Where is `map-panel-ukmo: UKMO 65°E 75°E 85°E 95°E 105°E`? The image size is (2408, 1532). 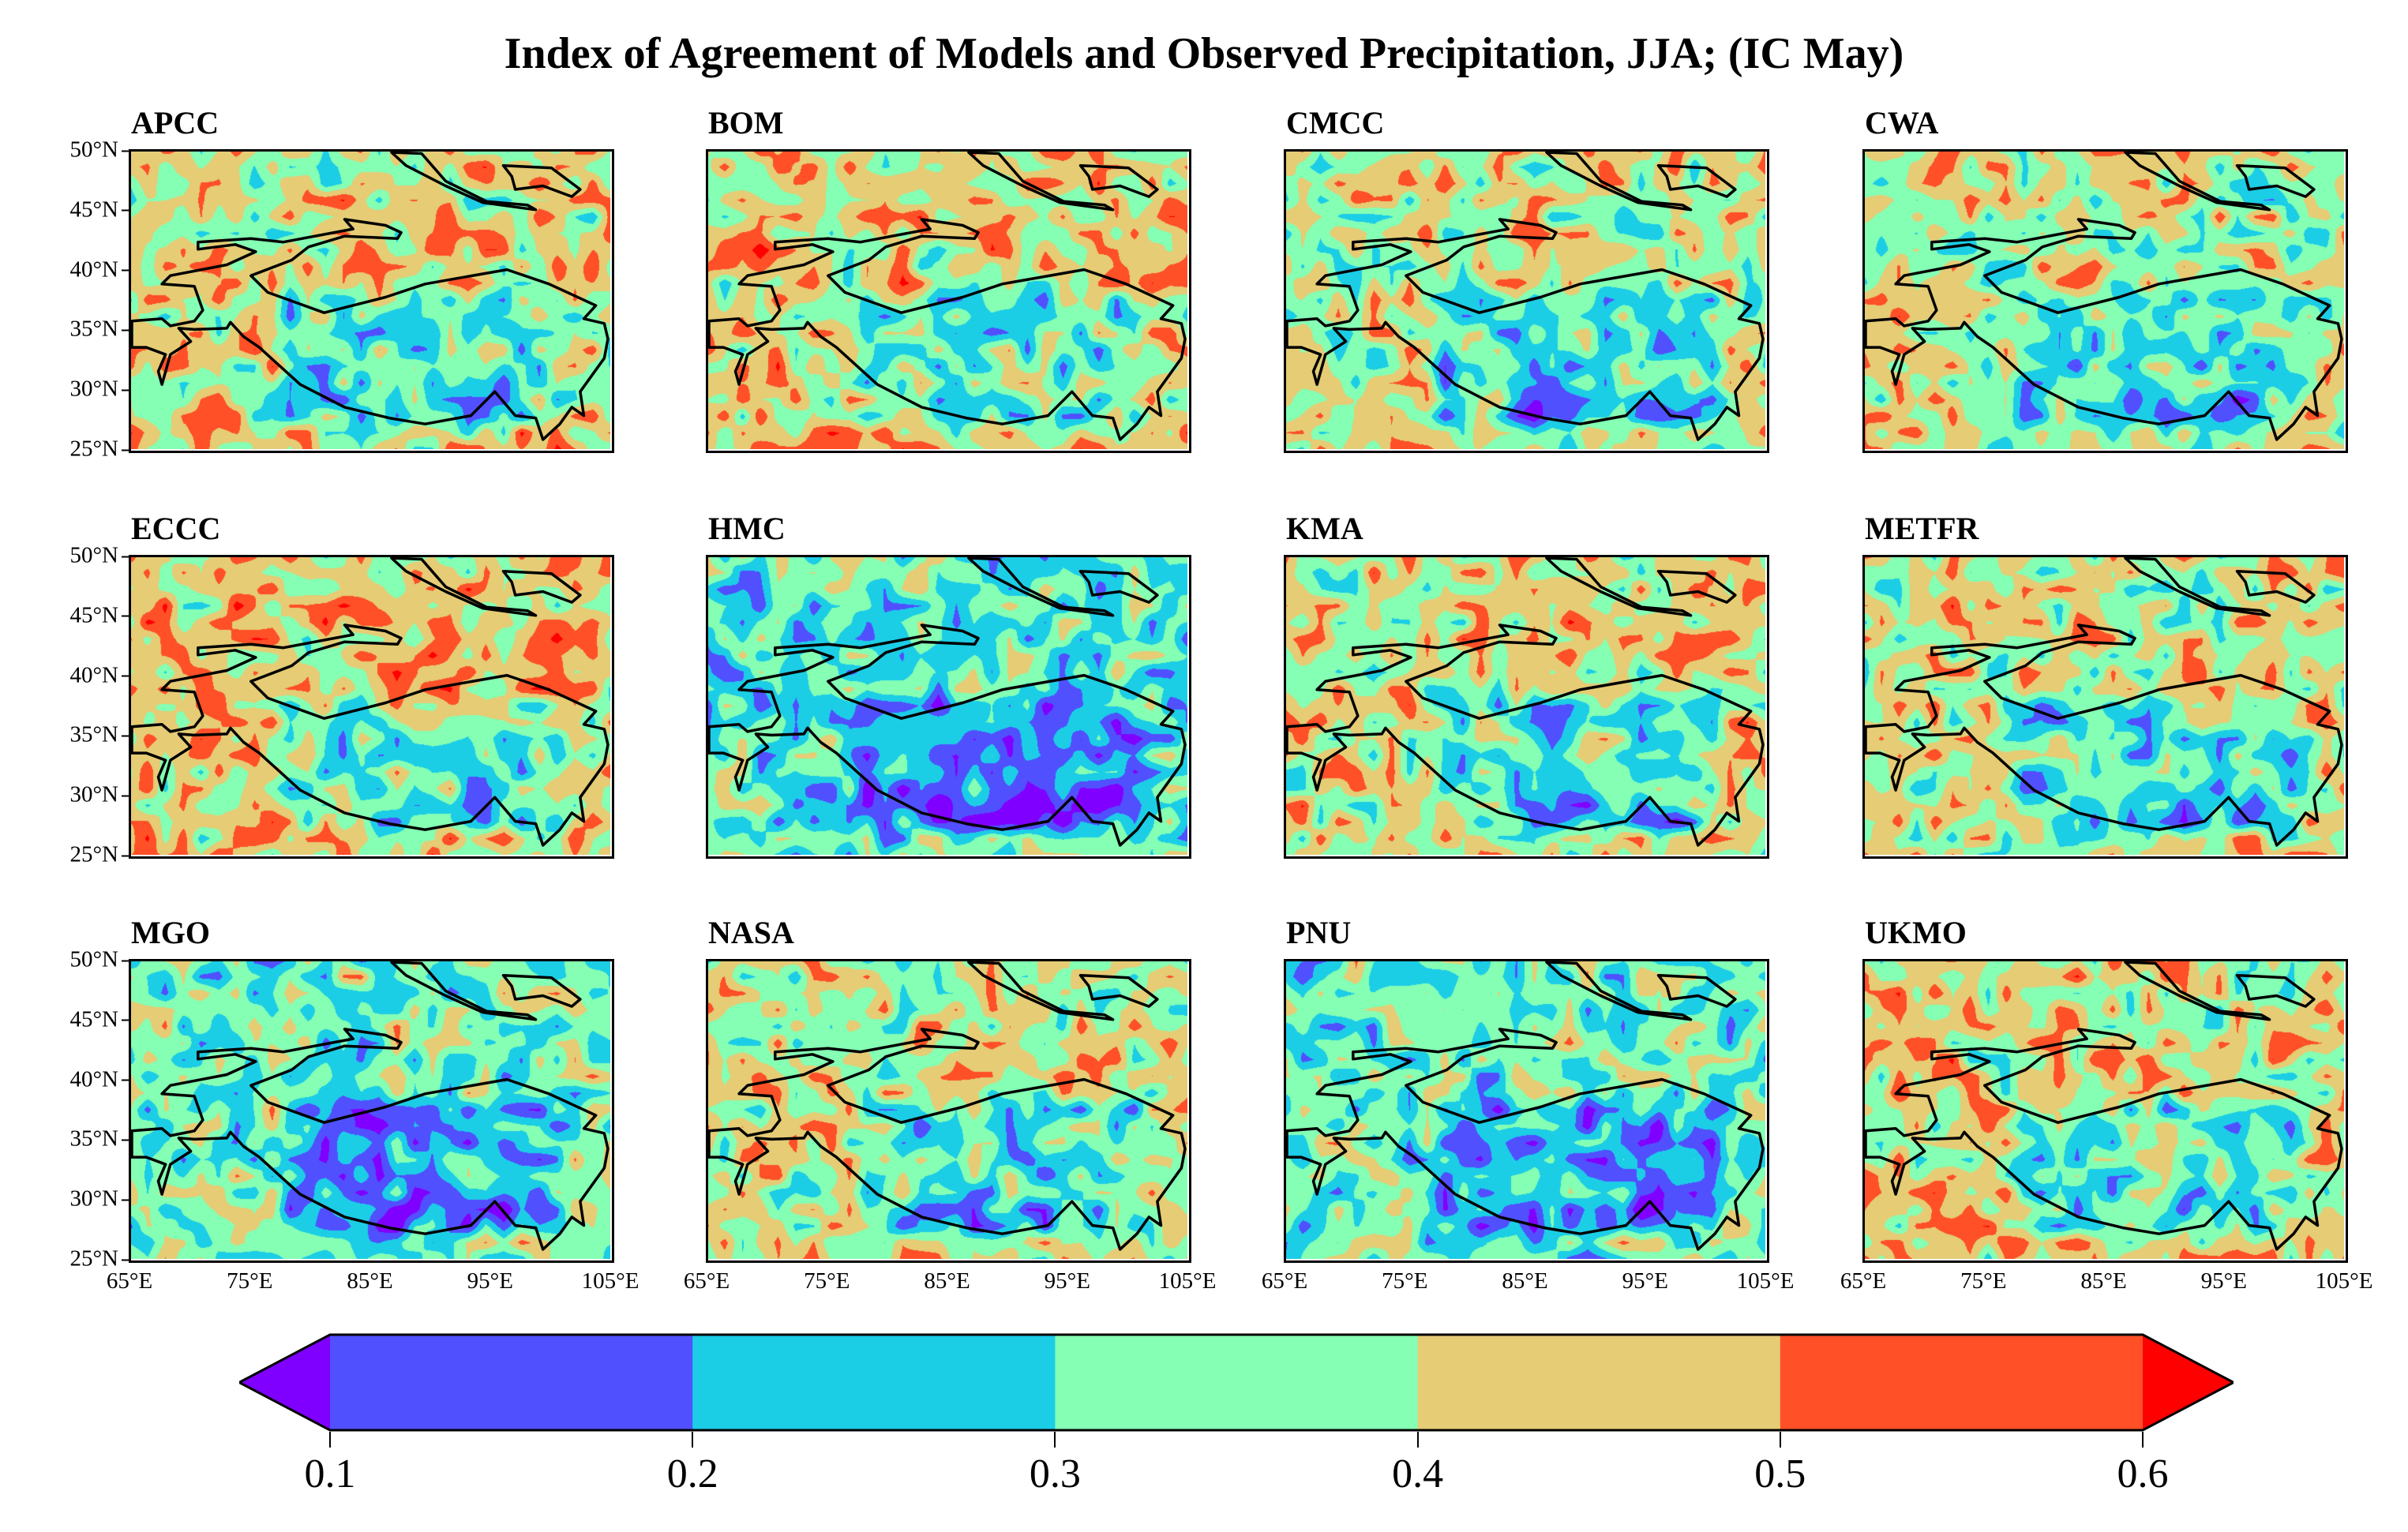
map-panel-ukmo: UKMO 65°E 75°E 85°E 95°E 105°E is located at coordinates (2106, 1104).